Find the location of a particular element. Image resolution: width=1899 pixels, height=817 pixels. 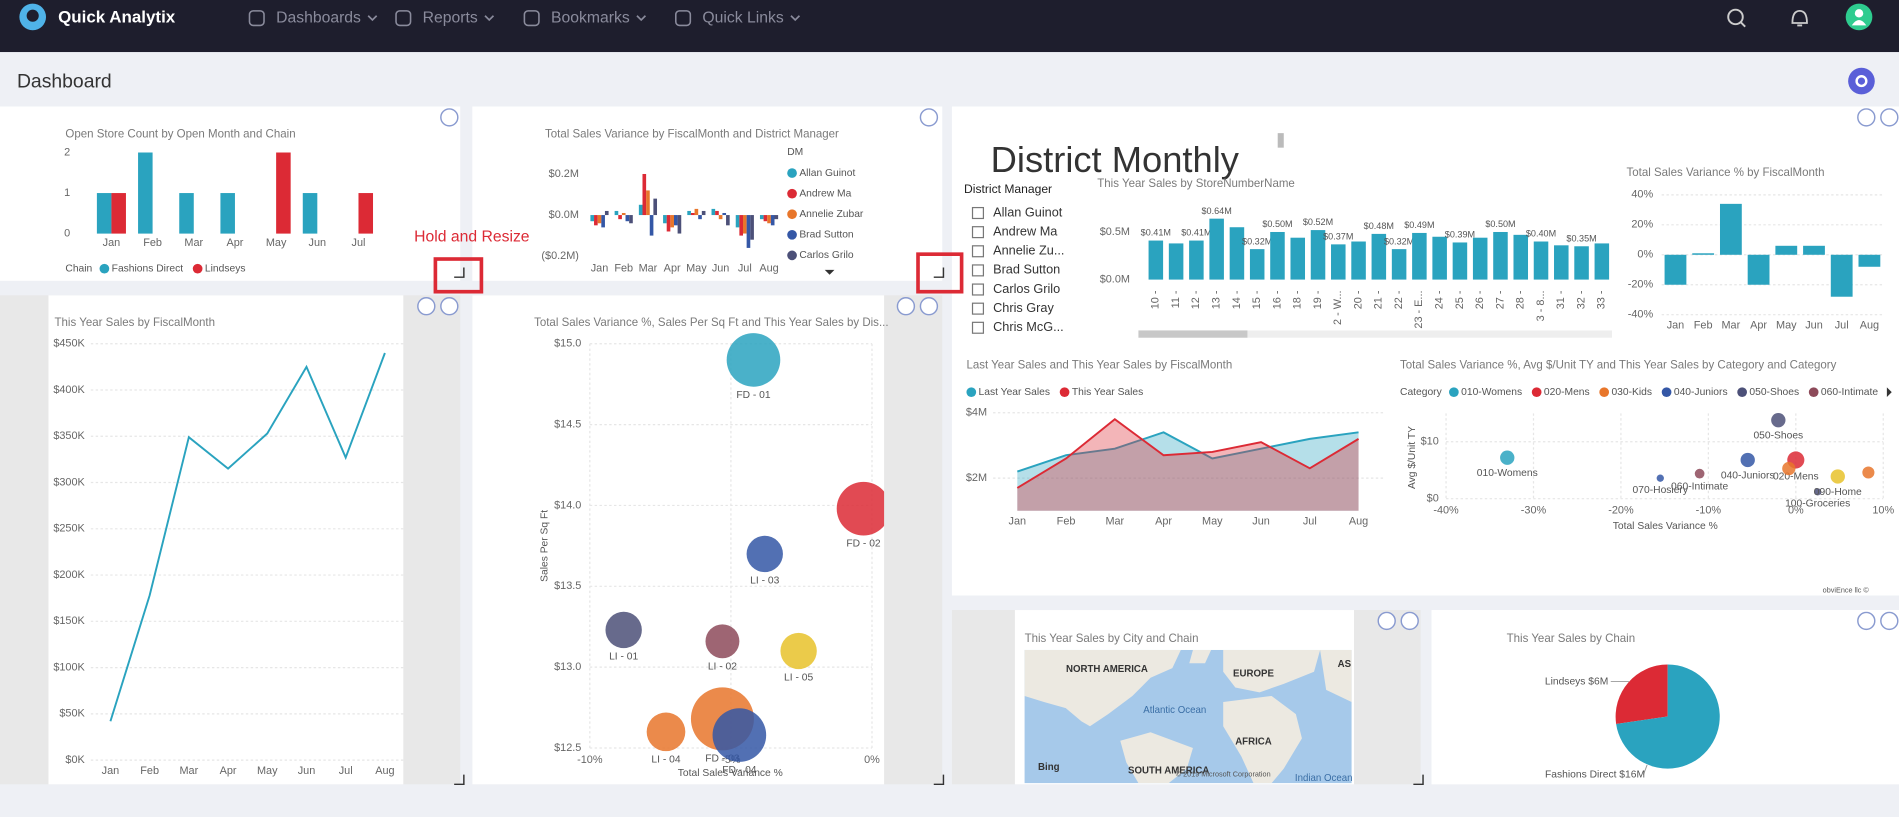

legend-next-button is located at coordinates (1889, 392).